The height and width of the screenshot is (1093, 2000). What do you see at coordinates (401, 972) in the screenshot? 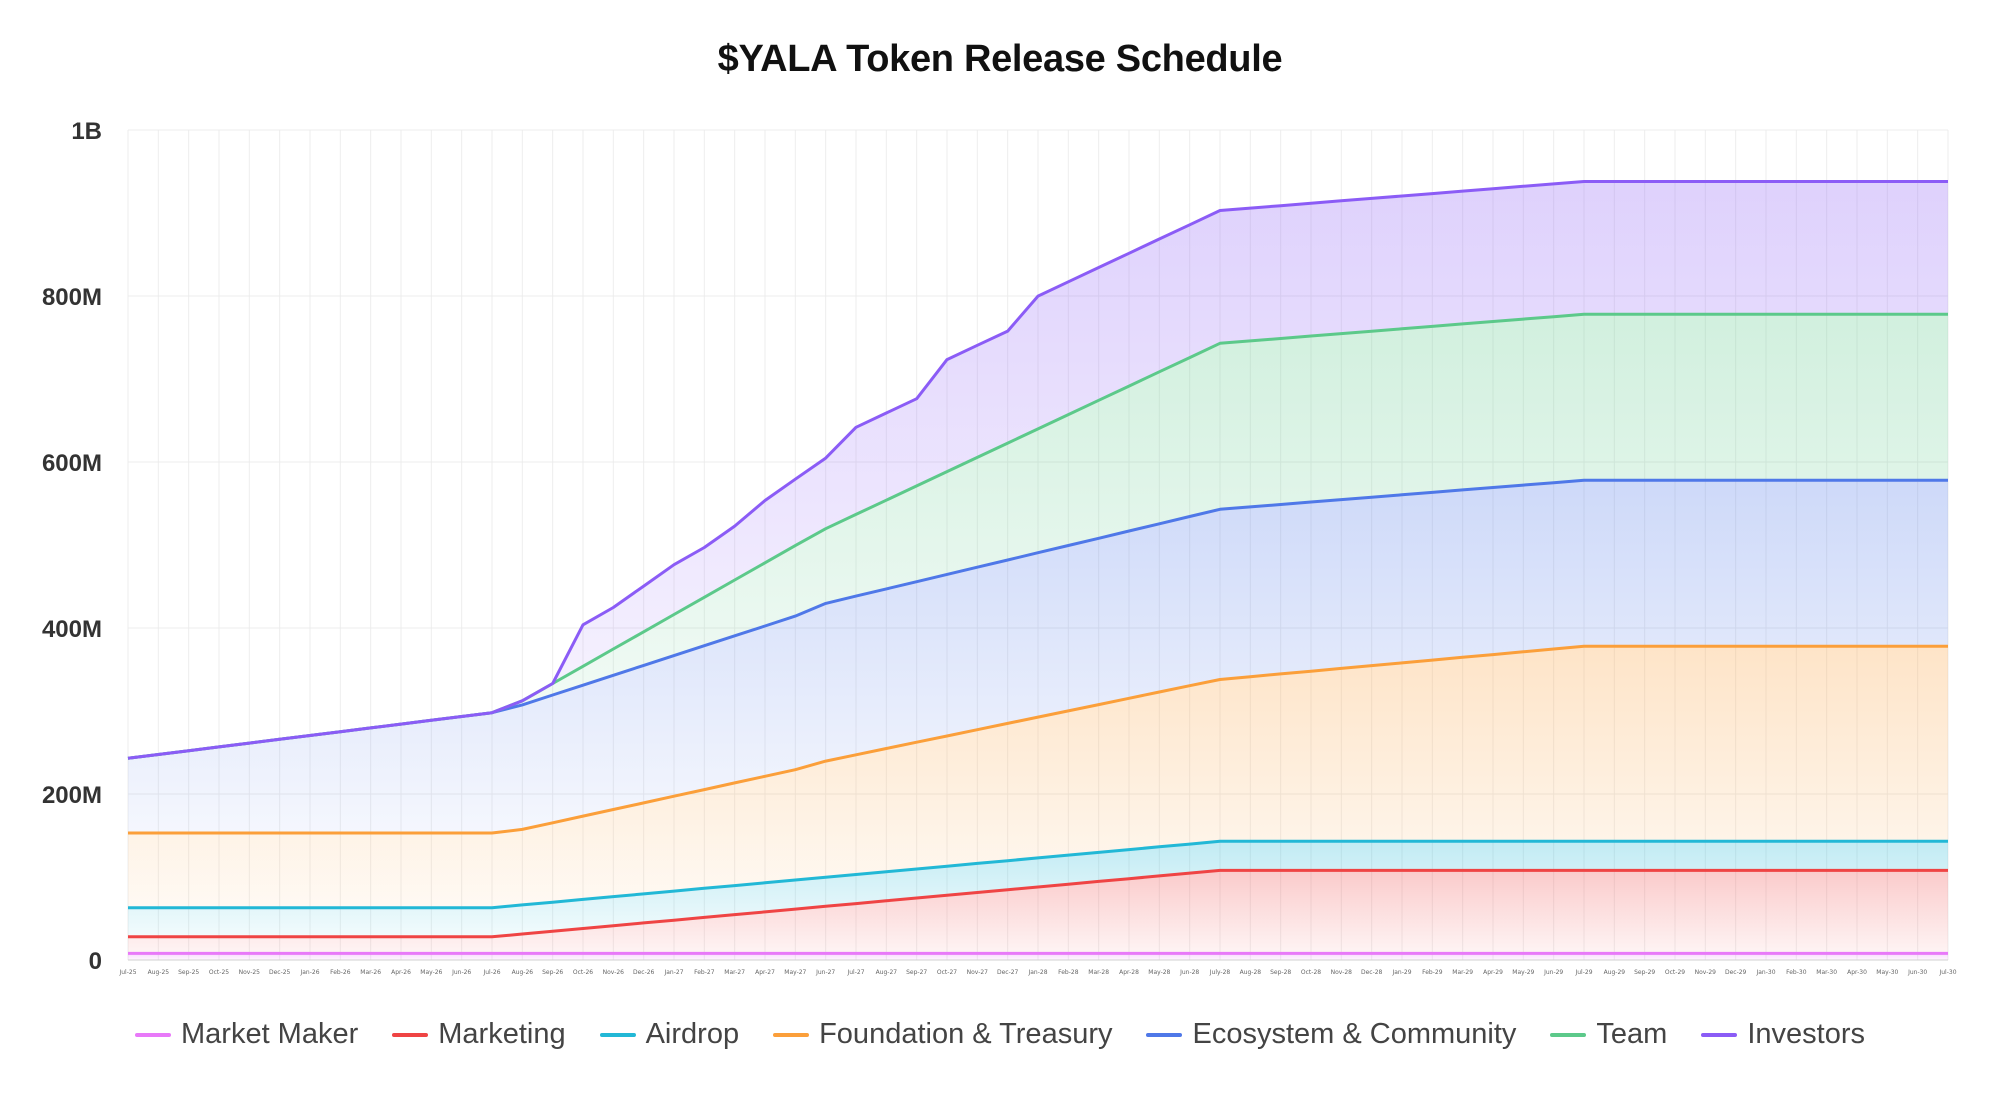
I see `x-tick-label: Apr-26` at bounding box center [401, 972].